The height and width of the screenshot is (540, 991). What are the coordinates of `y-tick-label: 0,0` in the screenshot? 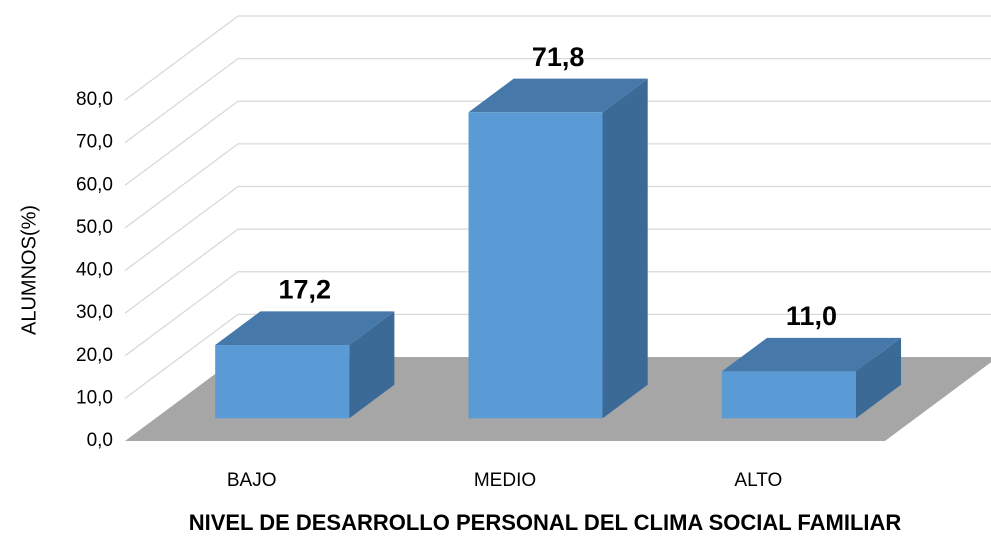 It's located at (100, 440).